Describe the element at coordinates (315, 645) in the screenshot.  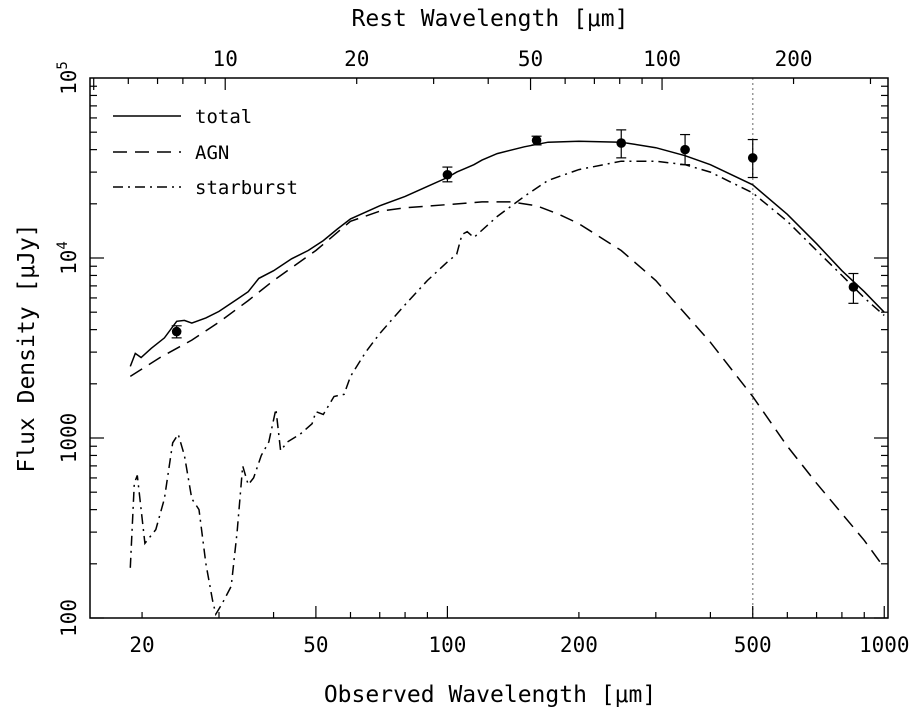
I see `x-tick-label: 50` at that location.